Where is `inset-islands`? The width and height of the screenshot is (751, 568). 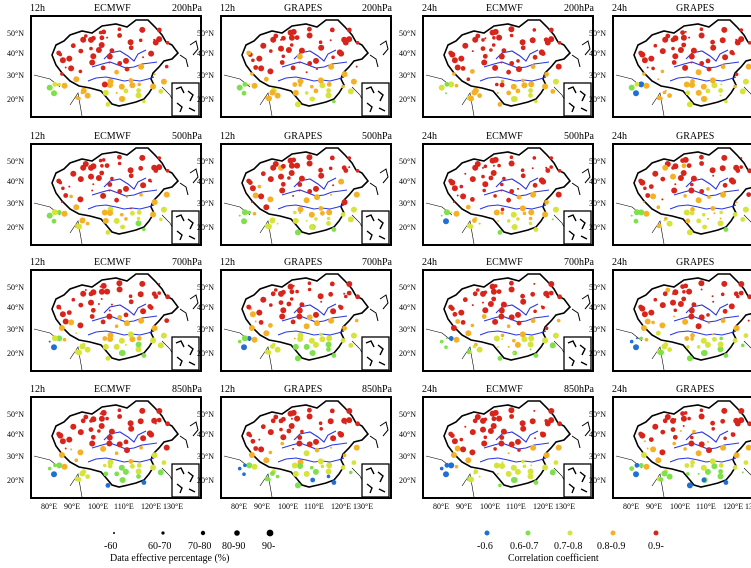 inset-islands is located at coordinates (185, 353).